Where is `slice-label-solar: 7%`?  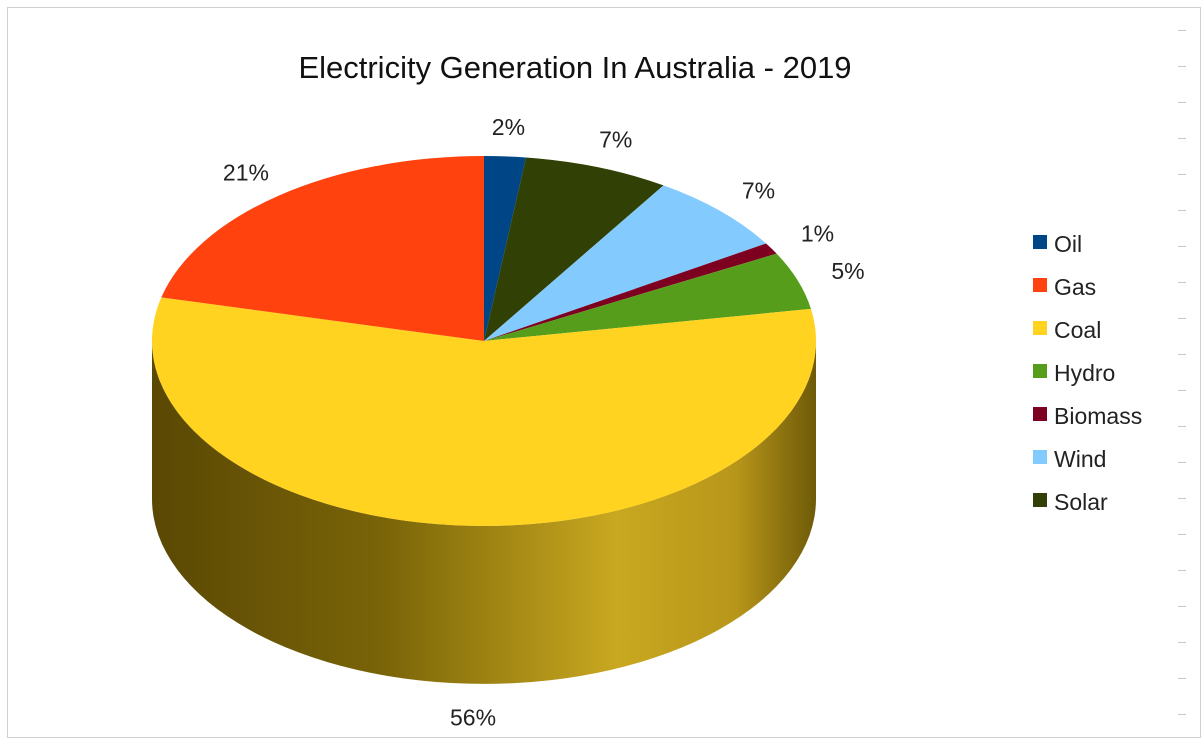
slice-label-solar: 7% is located at coordinates (615, 139).